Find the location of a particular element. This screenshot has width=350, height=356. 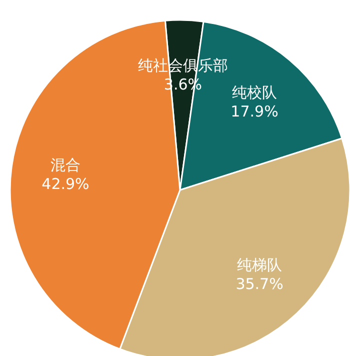

data-label: 17.9% is located at coordinates (254, 111).